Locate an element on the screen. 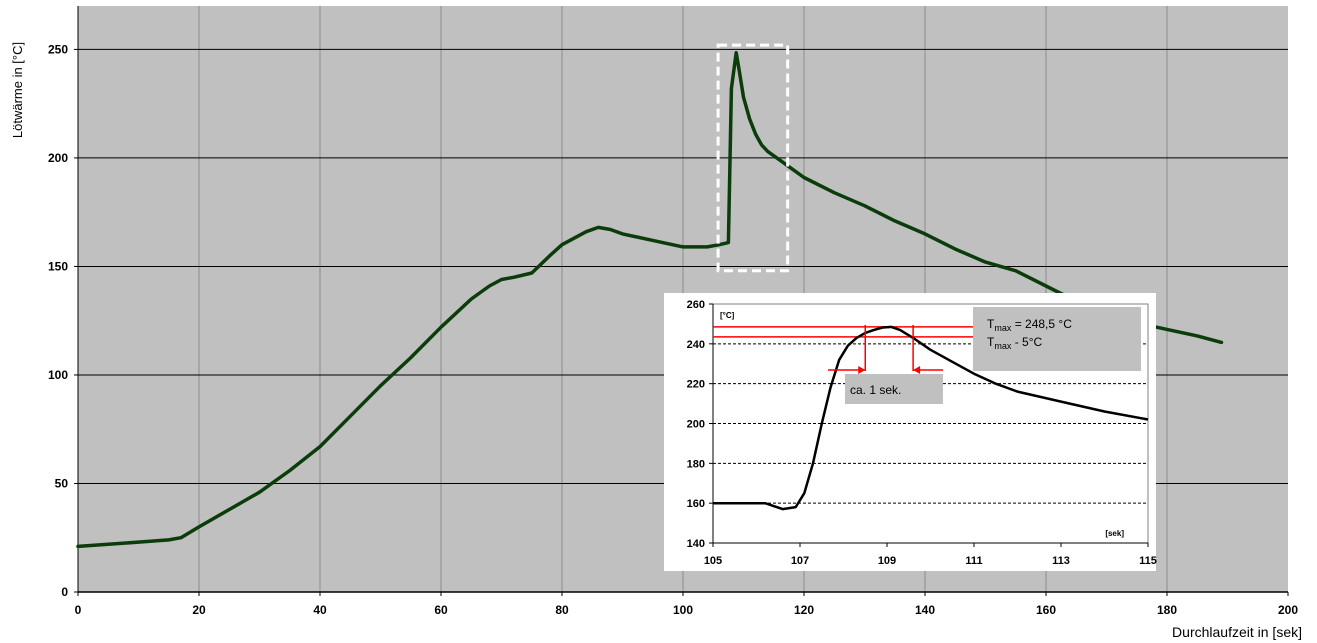  x-tick-label: 120 is located at coordinates (804, 610).